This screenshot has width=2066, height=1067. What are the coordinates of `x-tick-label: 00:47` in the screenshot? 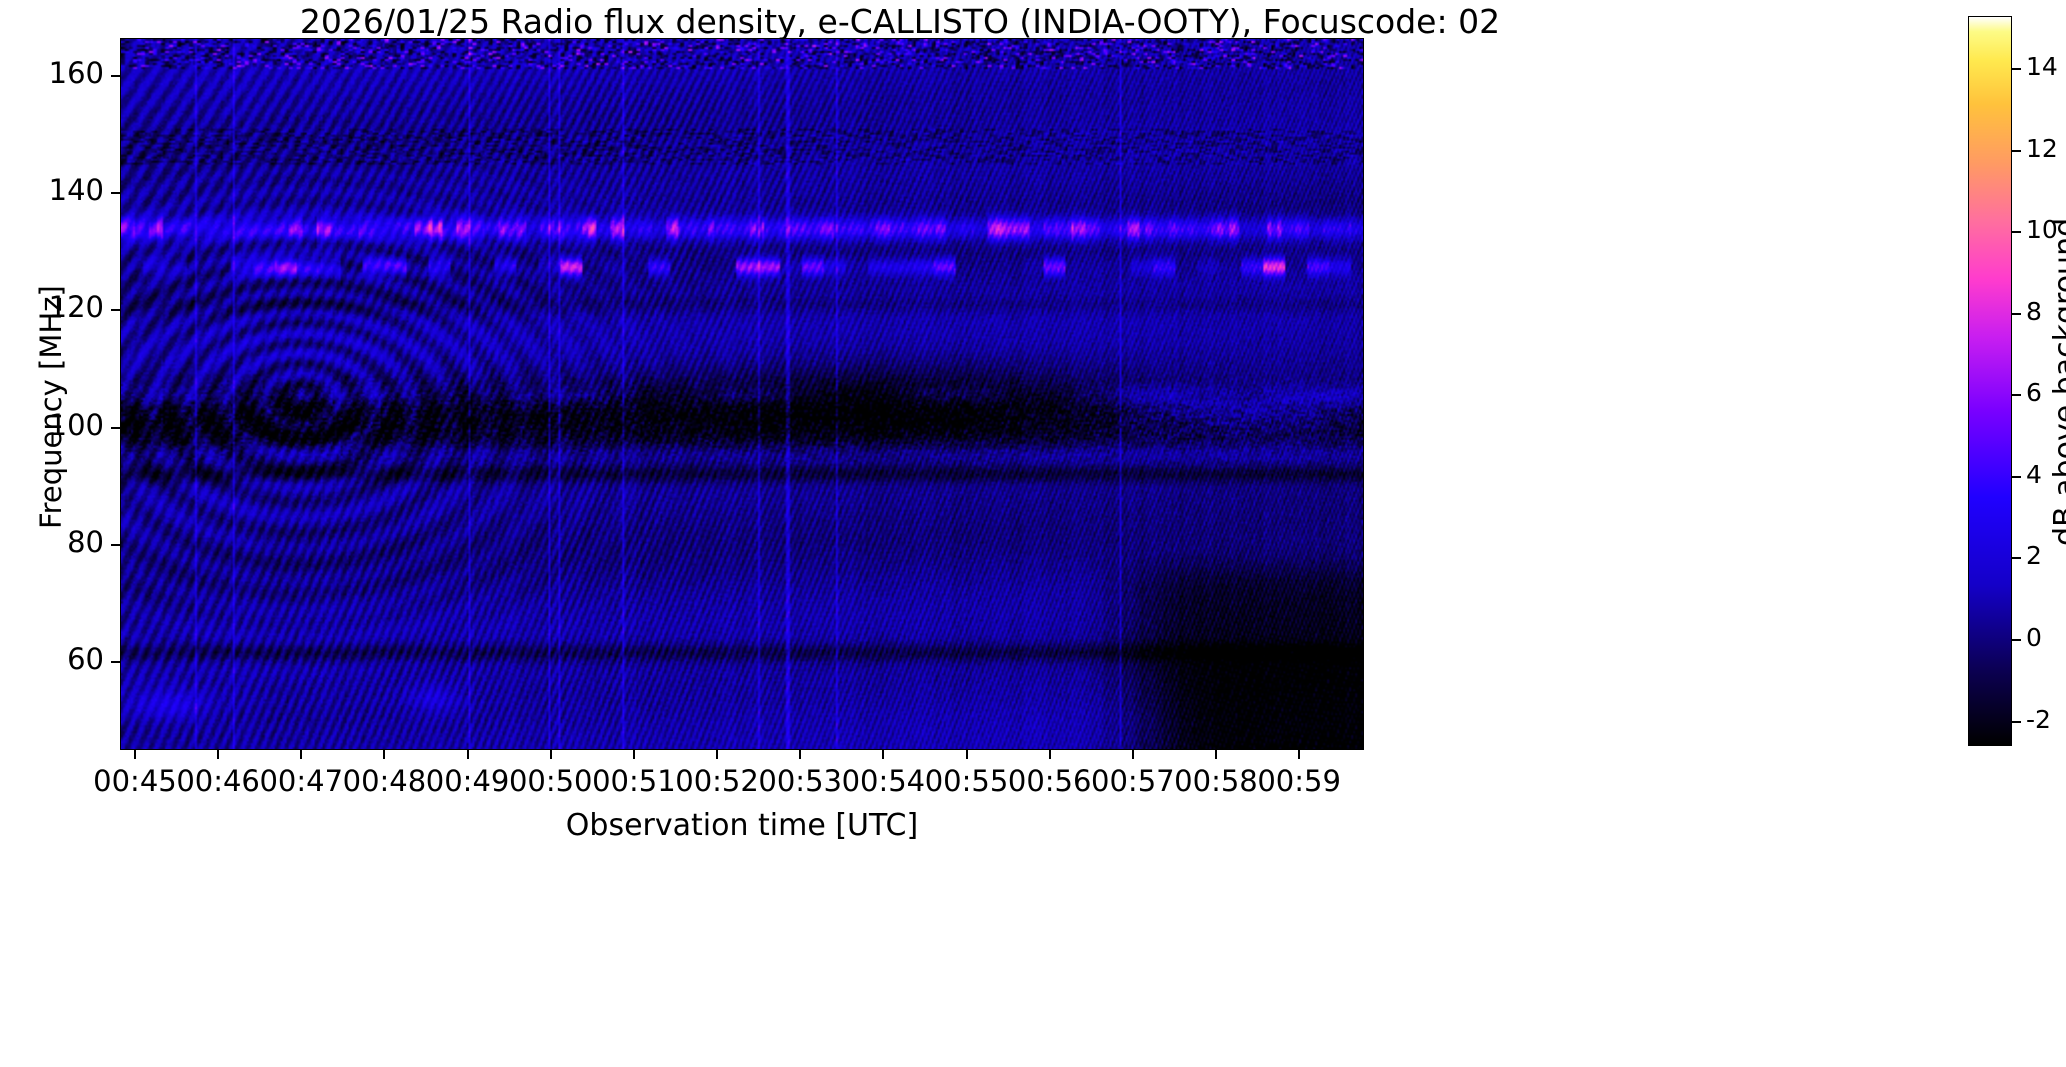 It's located at (301, 781).